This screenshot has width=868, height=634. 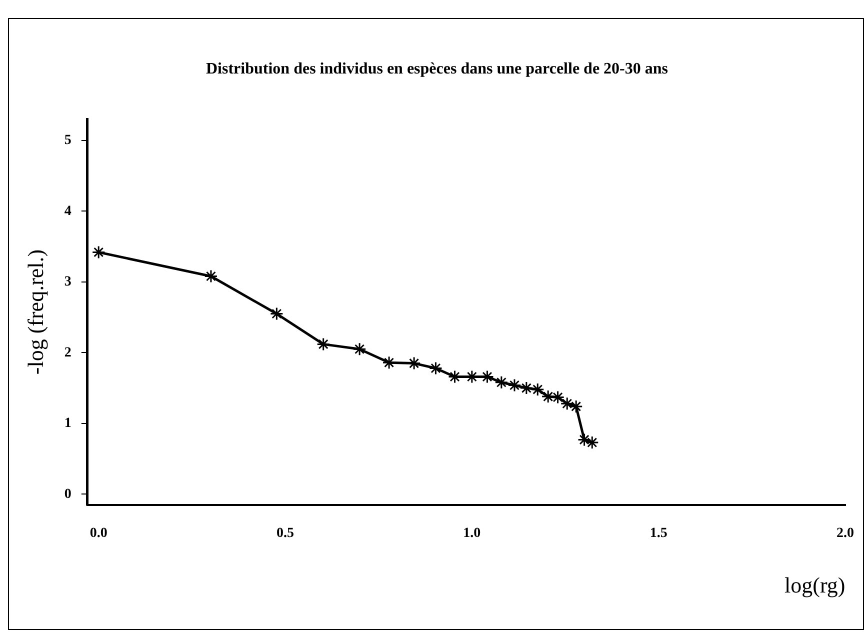 I want to click on x-tick-label: 0.5, so click(x=285, y=533).